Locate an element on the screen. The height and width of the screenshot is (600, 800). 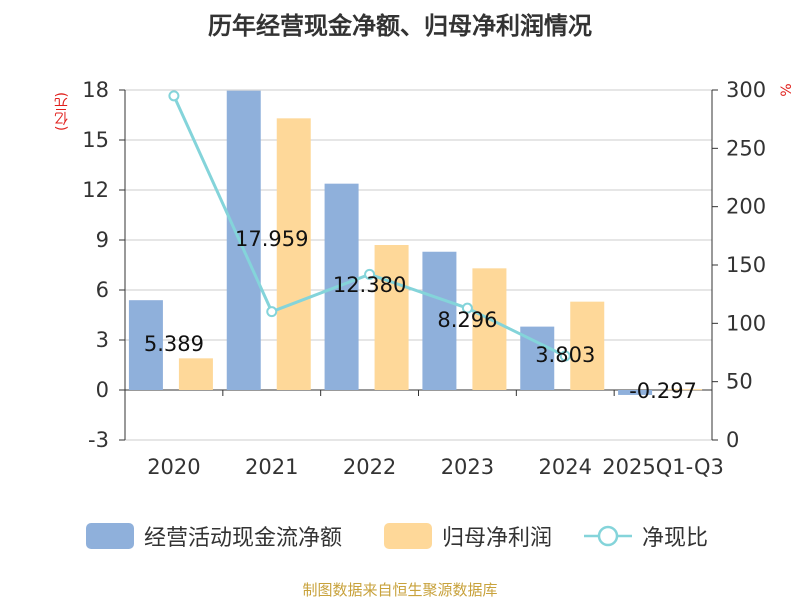
data-label: 17.959 is located at coordinates (271, 239).